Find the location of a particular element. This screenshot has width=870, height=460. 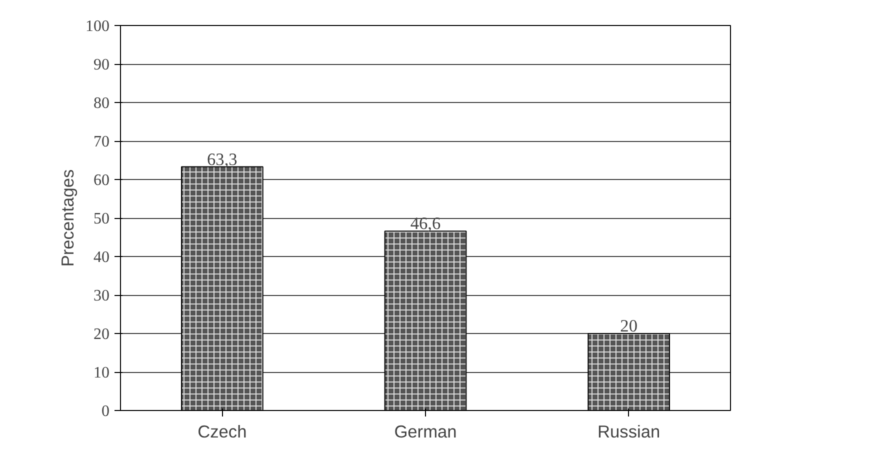

y-tick-label: 20 is located at coordinates (102, 334).